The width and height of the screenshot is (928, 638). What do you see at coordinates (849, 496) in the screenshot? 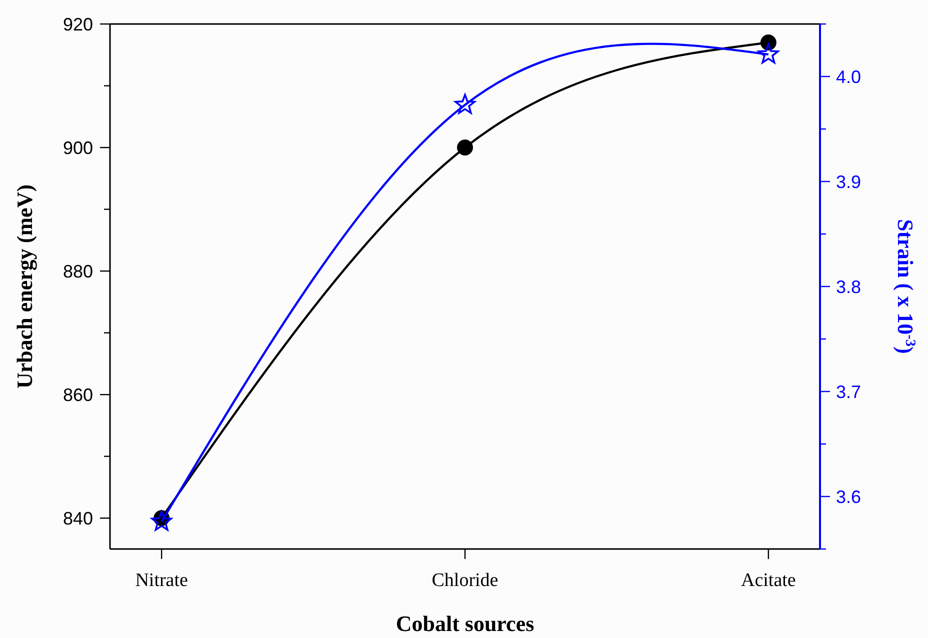
I see `y2-tick-label: 3.6` at bounding box center [849, 496].